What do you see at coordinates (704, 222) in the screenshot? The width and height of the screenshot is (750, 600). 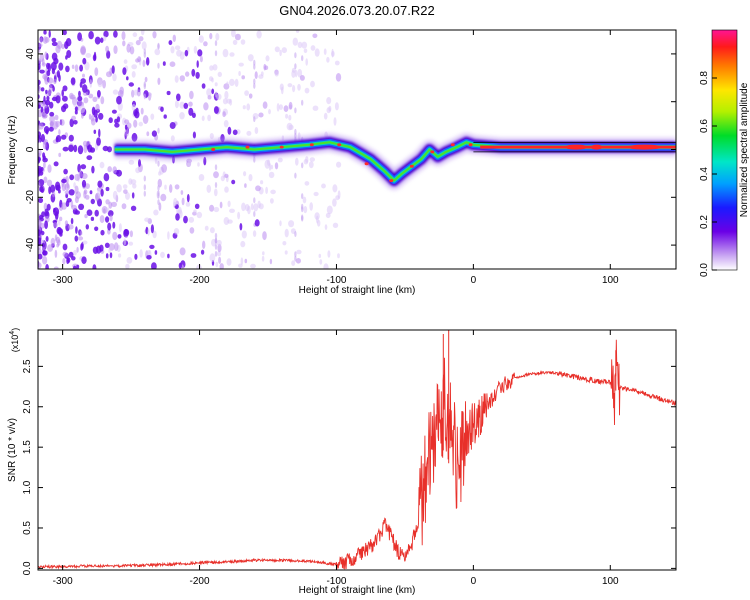 I see `colorbar-tick-label: 0.2` at bounding box center [704, 222].